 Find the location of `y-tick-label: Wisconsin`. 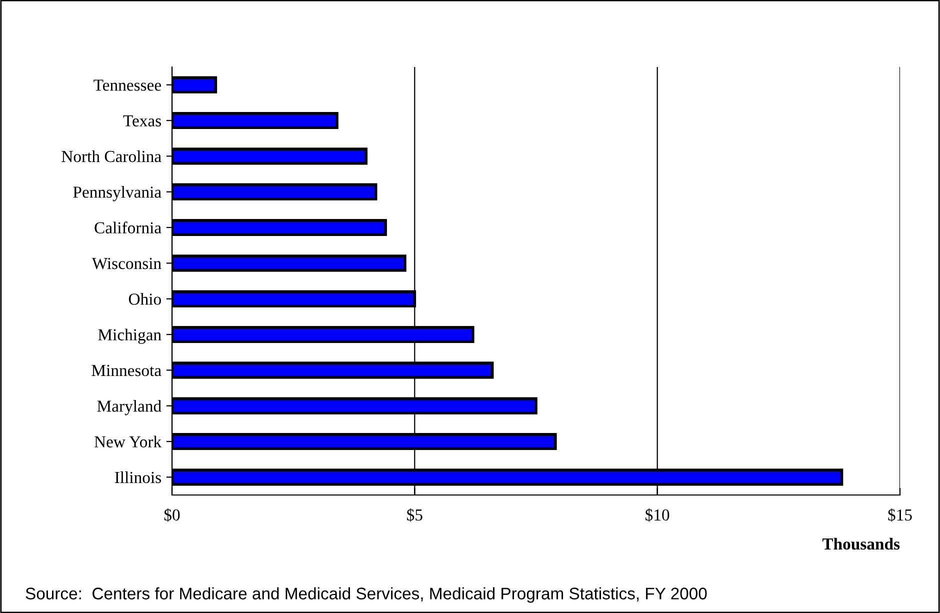

y-tick-label: Wisconsin is located at coordinates (127, 264).